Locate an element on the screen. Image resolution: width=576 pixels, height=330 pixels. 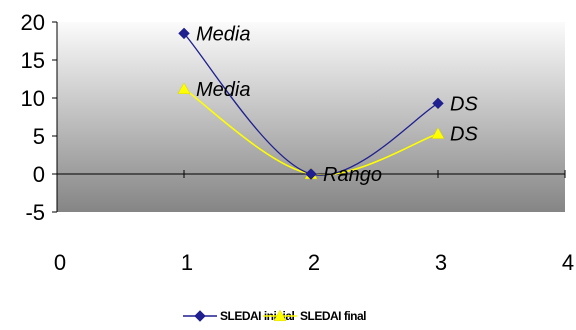
x-tick-label: 0 is located at coordinates (60, 262).